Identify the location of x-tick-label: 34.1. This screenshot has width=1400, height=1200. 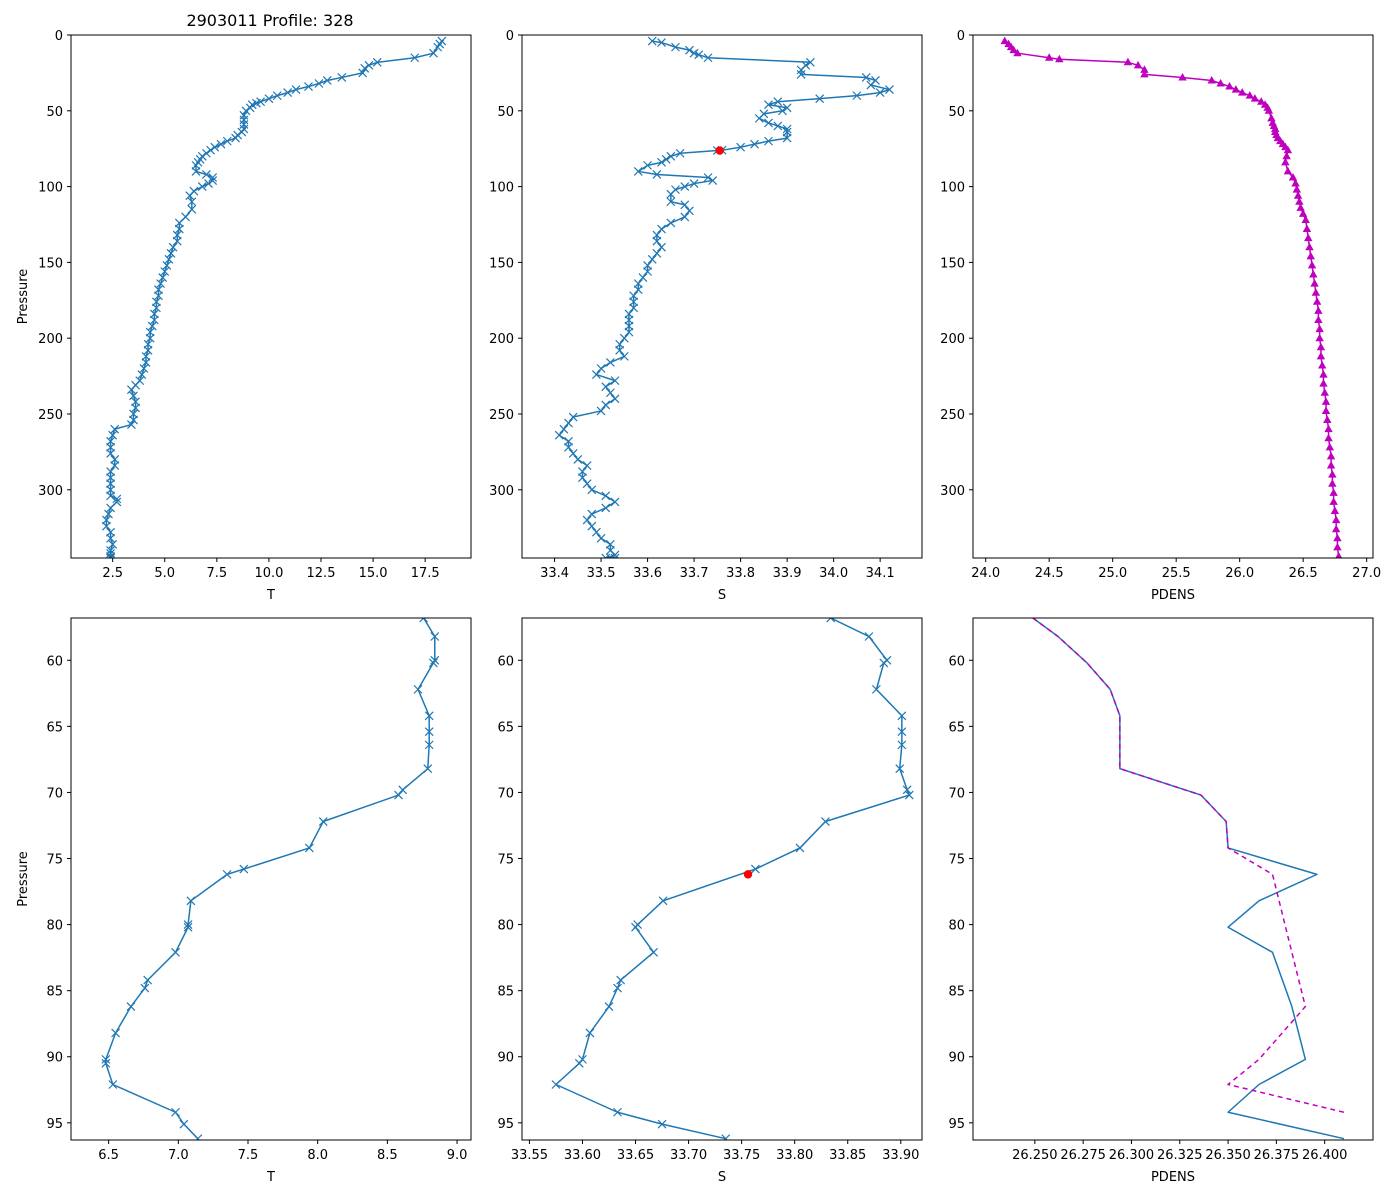
(880, 573).